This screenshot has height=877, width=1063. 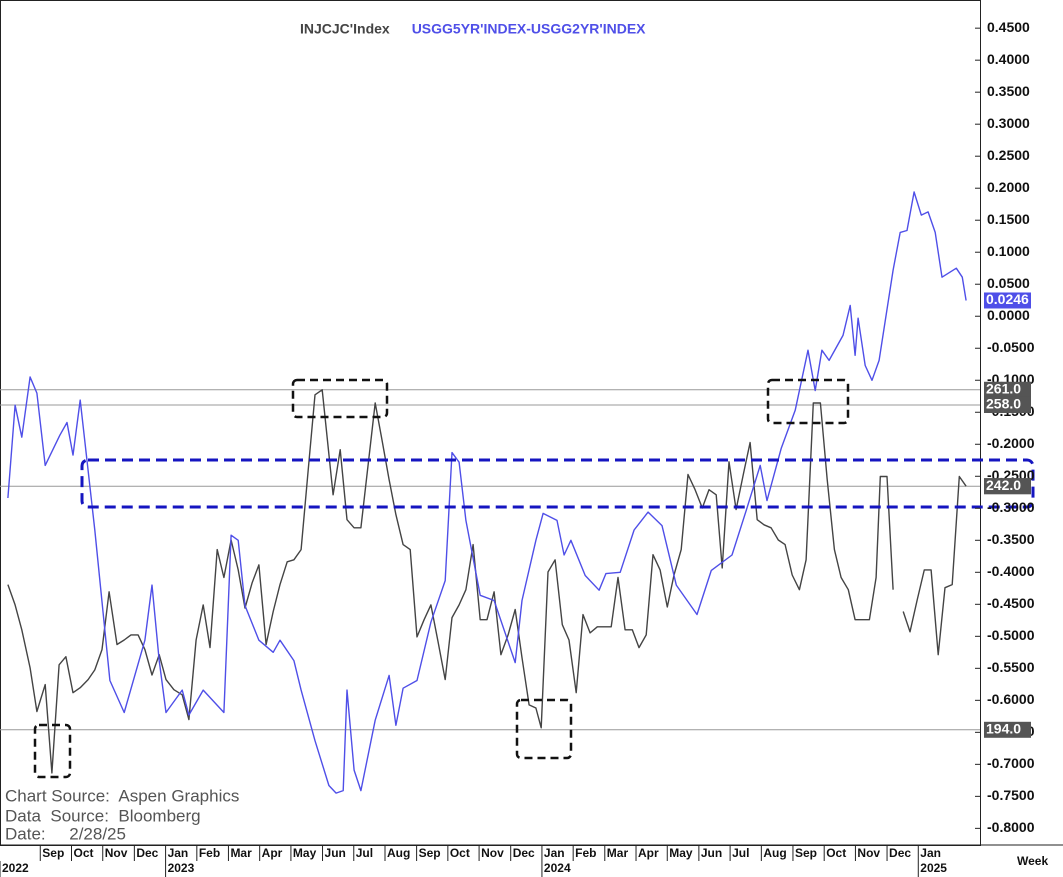 What do you see at coordinates (1008, 283) in the screenshot?
I see `y-tick-label: 0.0500` at bounding box center [1008, 283].